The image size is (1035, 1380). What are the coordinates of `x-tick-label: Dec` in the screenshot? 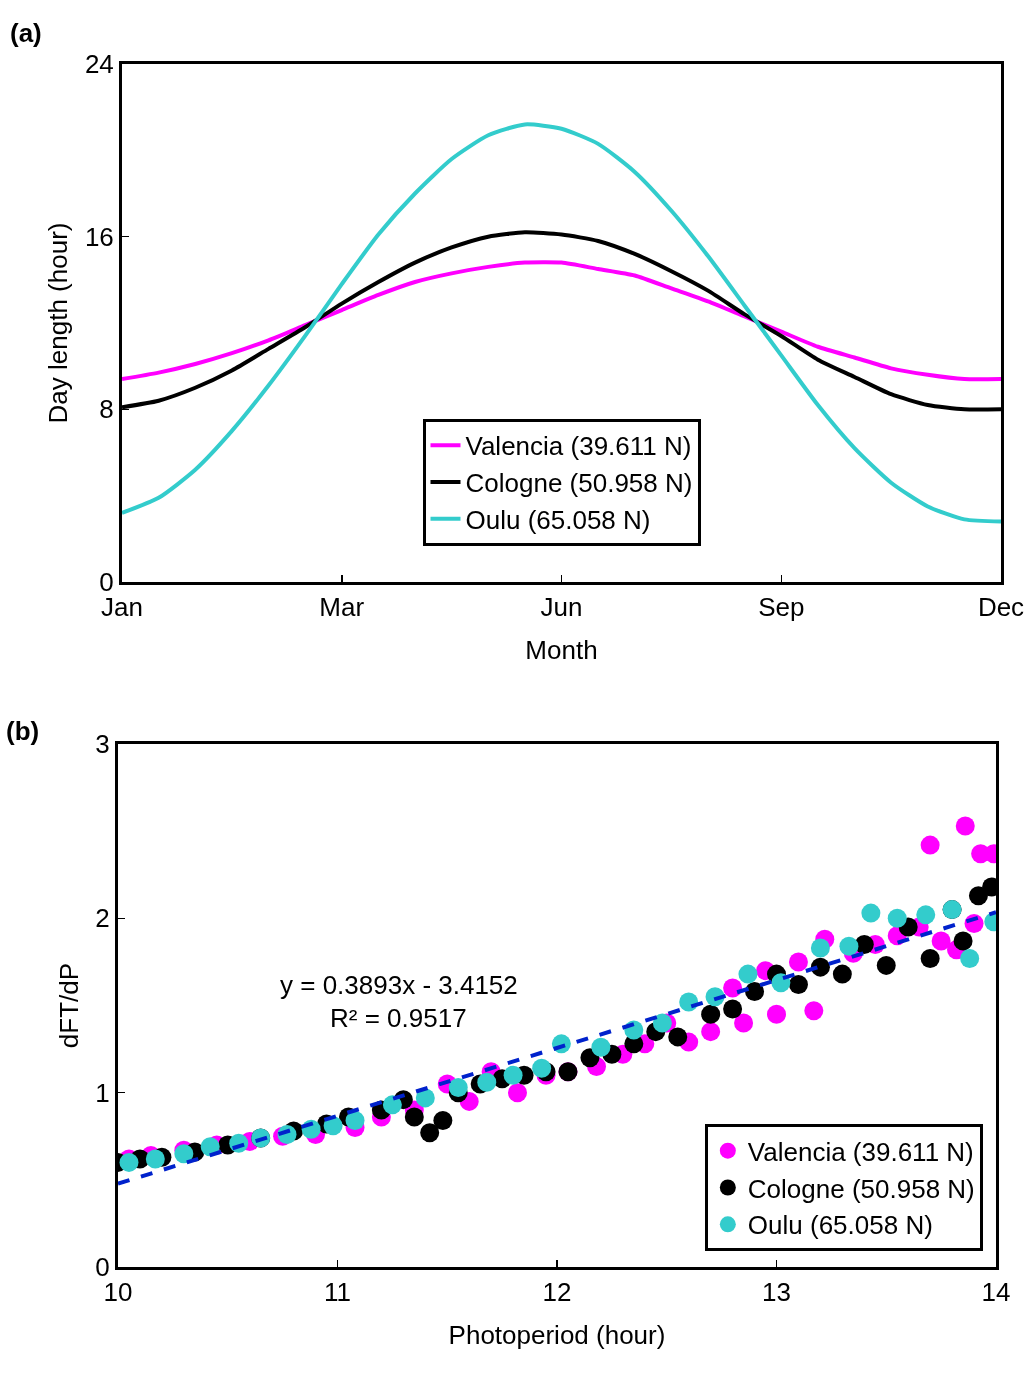 It's located at (1001, 607).